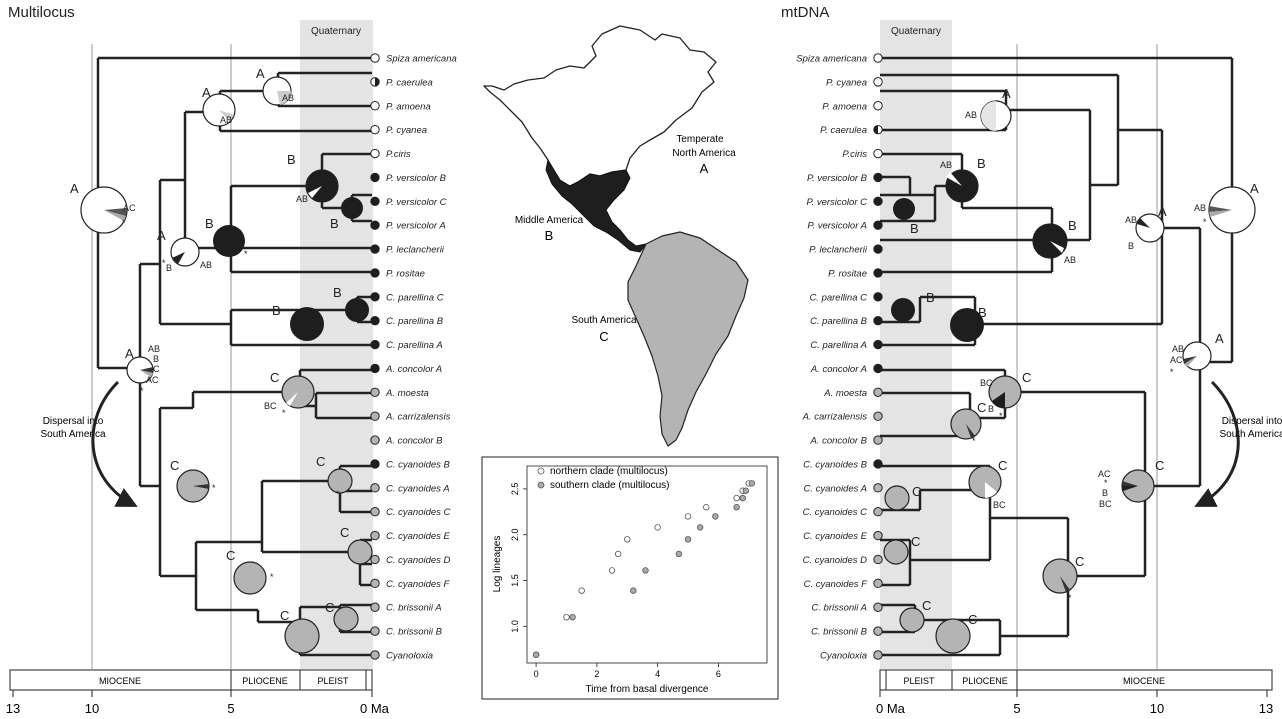  I want to click on left-dispersal-arrow, so click(114, 443).